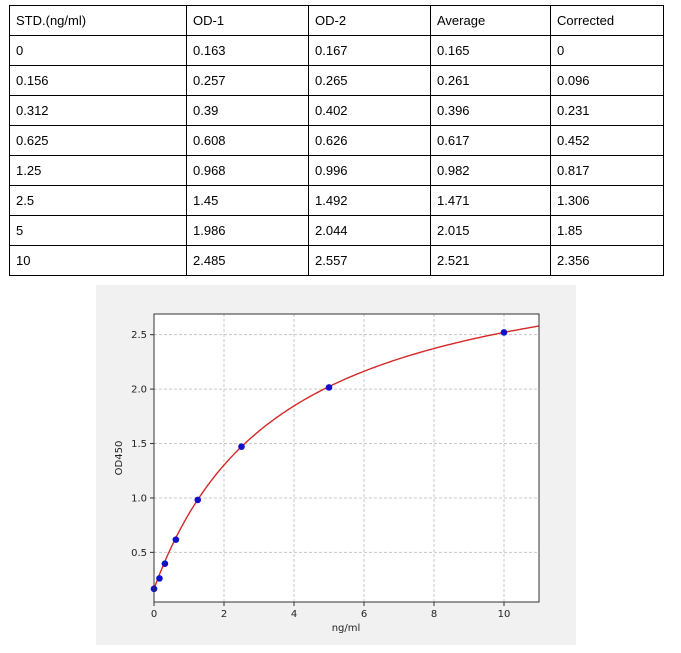 The height and width of the screenshot is (653, 681). I want to click on table-cell: 2.485, so click(247, 260).